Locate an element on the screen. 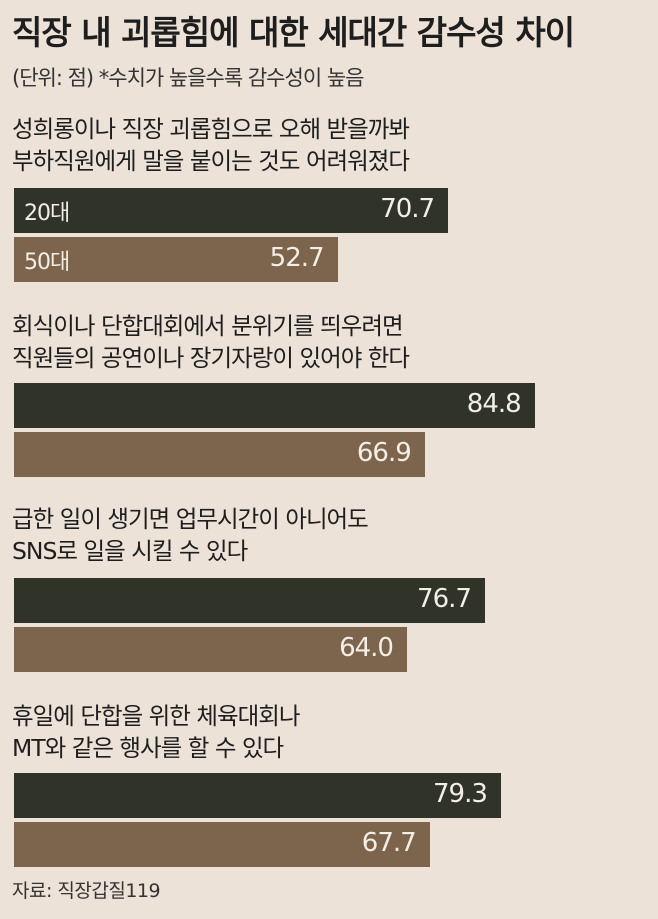 The image size is (658, 919). category-label: 급한 일이 생기면 업무시간이 아니어도 SNS로 일을 시킬 수 있다 is located at coordinates (190, 535).